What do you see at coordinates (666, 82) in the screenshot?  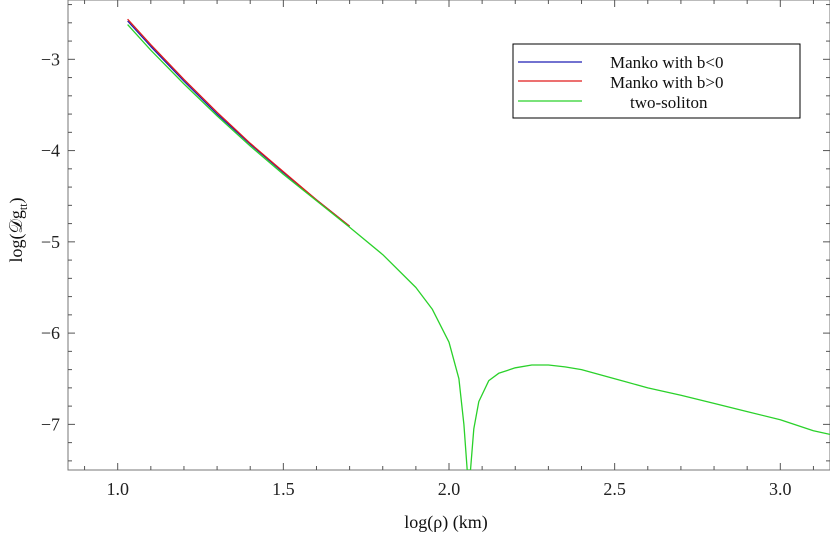 I see `legend-label-1: Manko with b>0` at bounding box center [666, 82].